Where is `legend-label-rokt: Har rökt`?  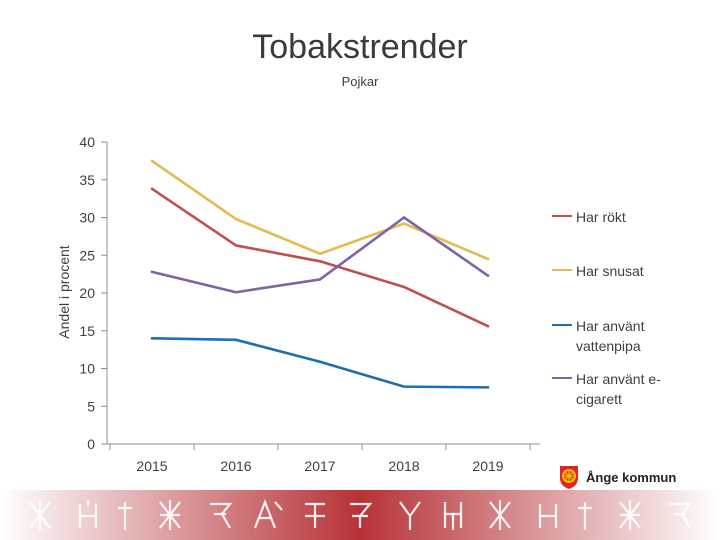 legend-label-rokt: Har rökt is located at coordinates (601, 217).